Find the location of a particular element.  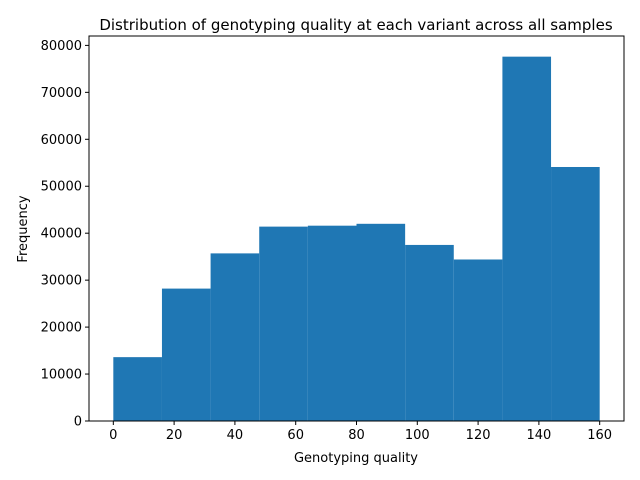

y-tick-label: 60000 is located at coordinates (61, 140).